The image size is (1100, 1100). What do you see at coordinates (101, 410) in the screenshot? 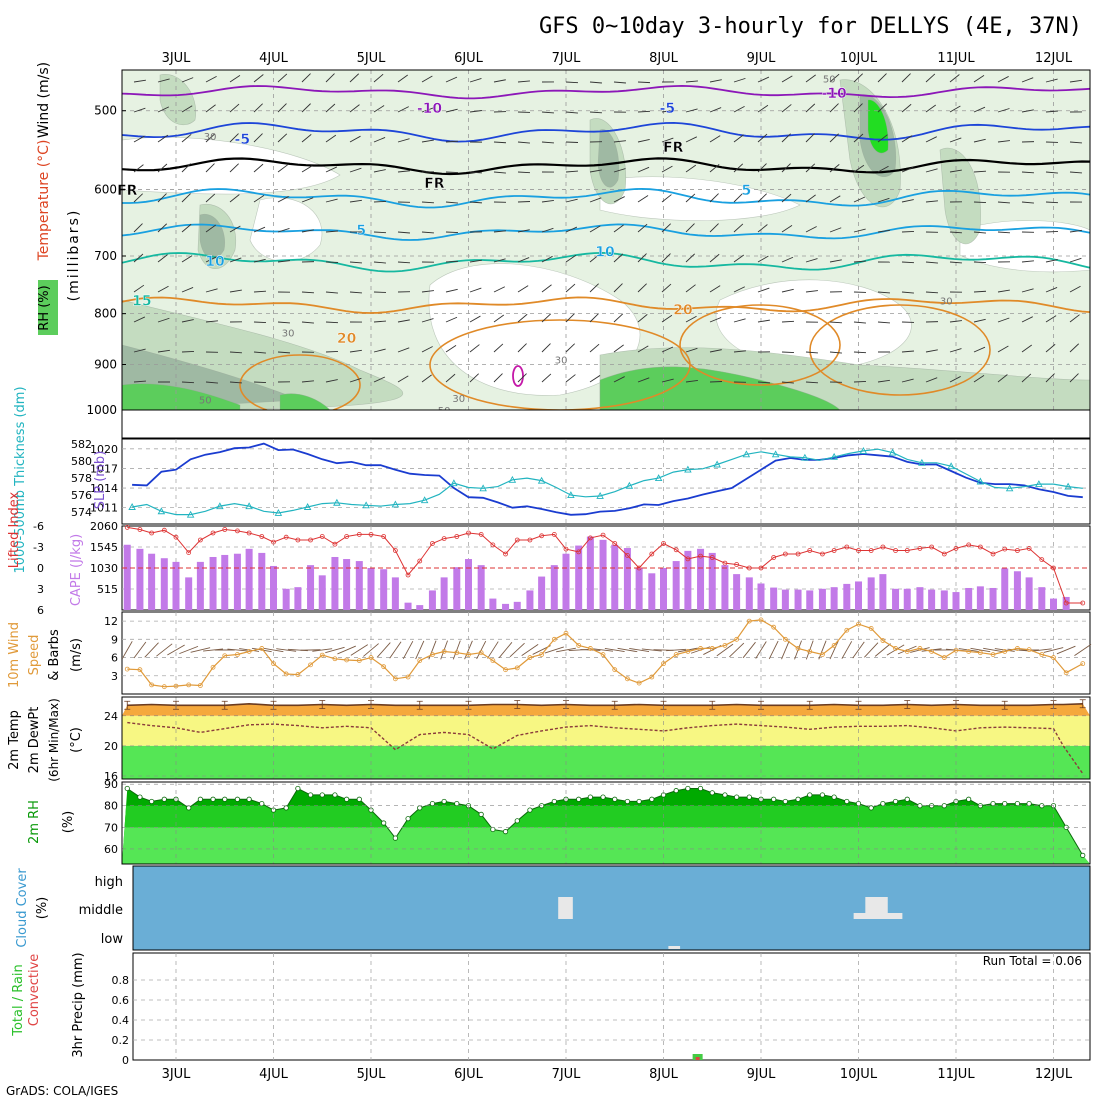
I see `y-tick-label-1000: 1000` at bounding box center [101, 410].